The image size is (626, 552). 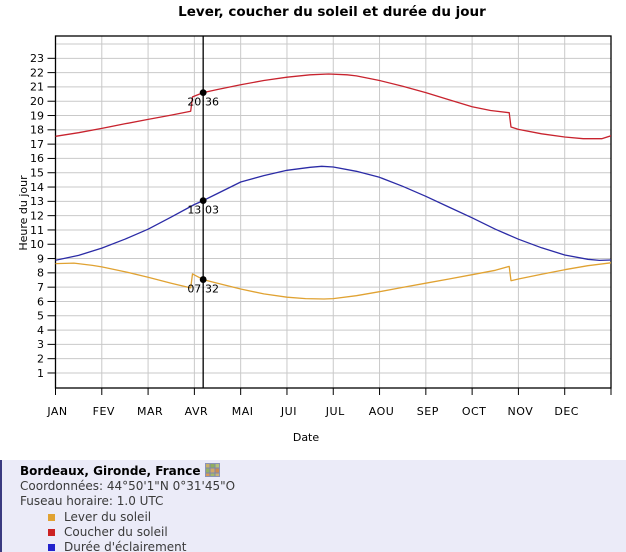 What do you see at coordinates (203, 102) in the screenshot?
I see `marker-time-label: 20:36` at bounding box center [203, 102].